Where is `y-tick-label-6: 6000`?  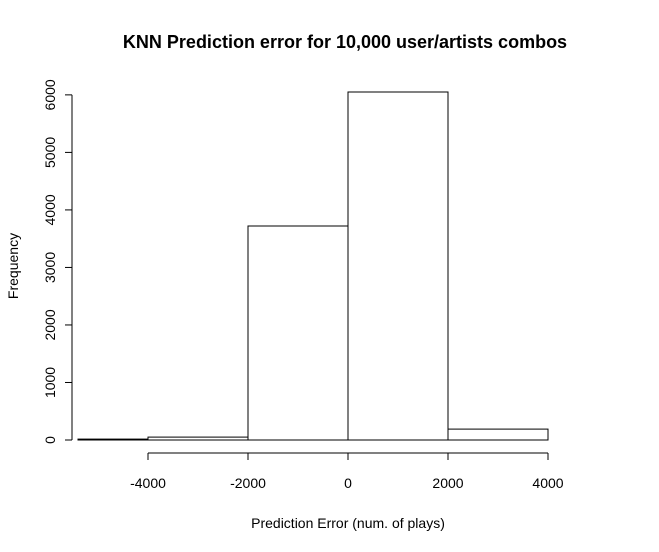 y-tick-label-6: 6000 is located at coordinates (50, 94).